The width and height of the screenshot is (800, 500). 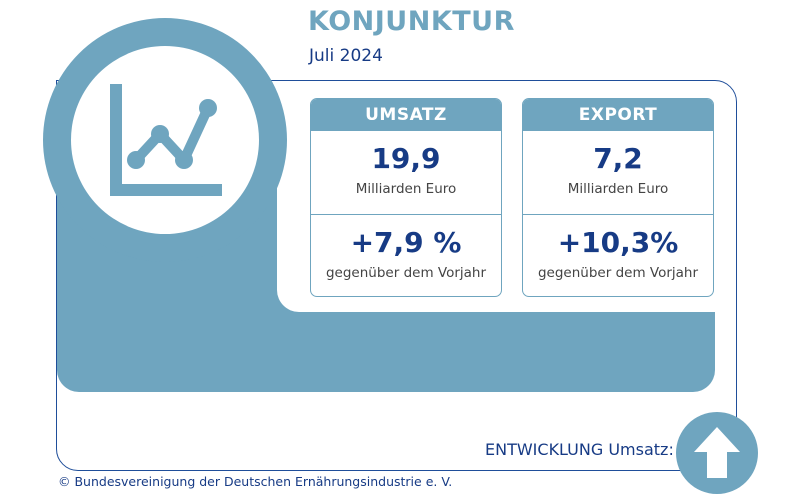 What do you see at coordinates (618, 242) in the screenshot?
I see `card-change: +10,3%` at bounding box center [618, 242].